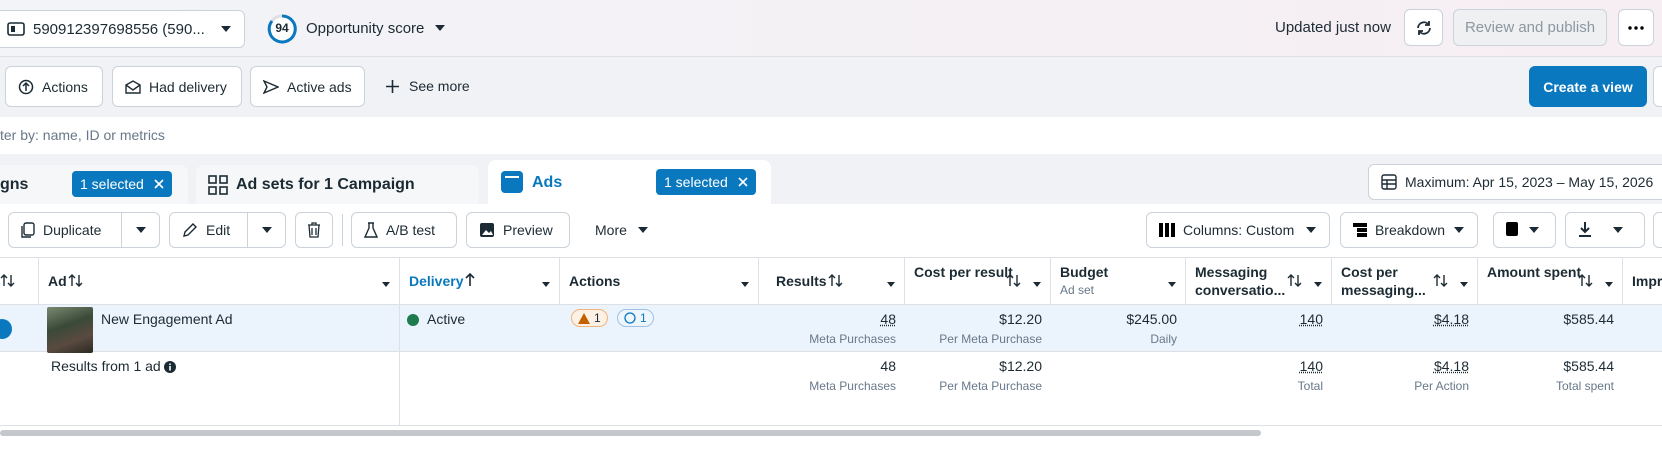  I want to click on label: 1 selected, so click(696, 182).